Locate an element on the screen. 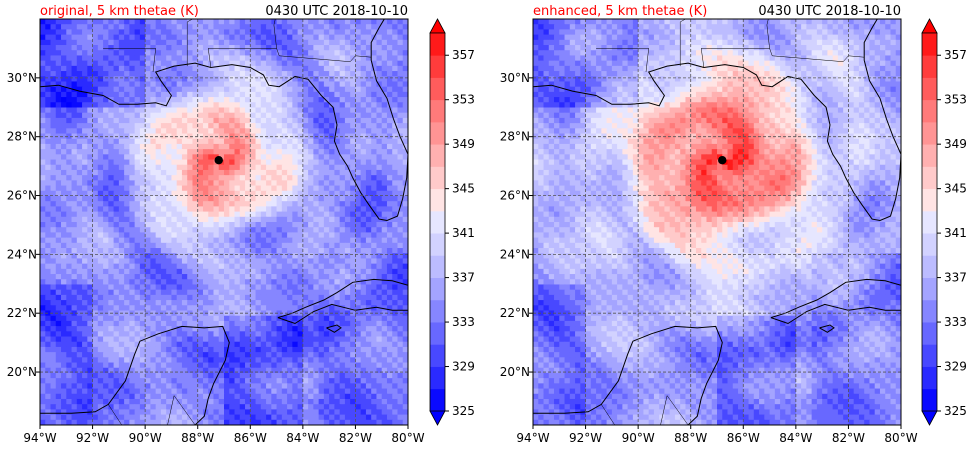 Image resolution: width=972 pixels, height=449 pixels. right-panel-time: 0430 UTC 2018-10-10 is located at coordinates (829, 11).